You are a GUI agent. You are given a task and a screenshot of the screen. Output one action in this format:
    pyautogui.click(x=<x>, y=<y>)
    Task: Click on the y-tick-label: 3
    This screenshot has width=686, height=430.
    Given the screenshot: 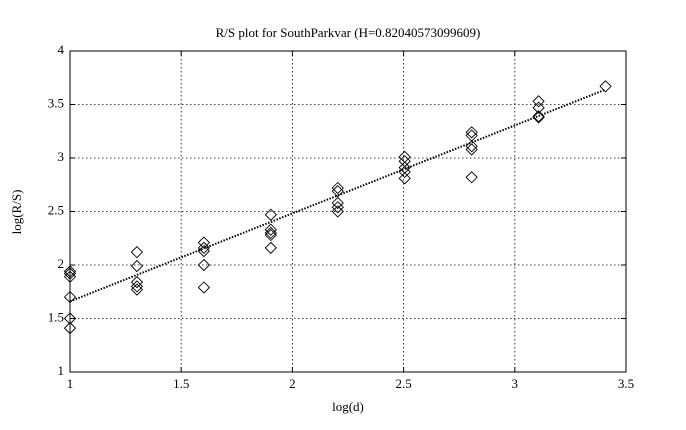 What is the action you would take?
    pyautogui.click(x=61, y=156)
    